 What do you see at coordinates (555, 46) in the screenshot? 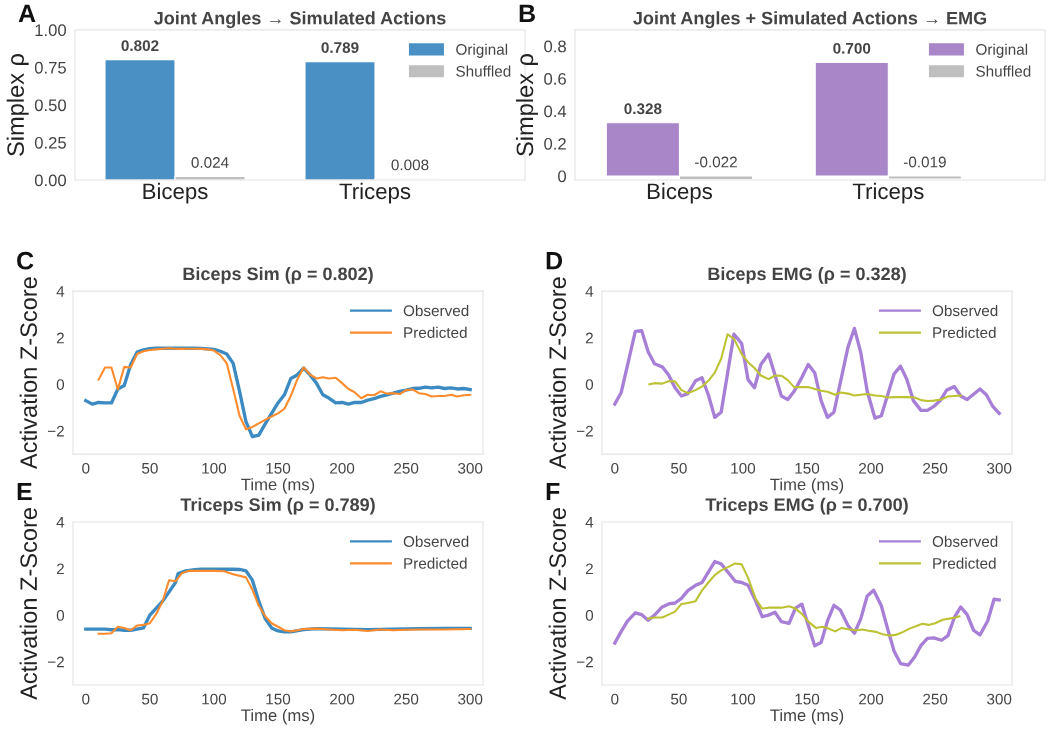
I see `y-tick-label: 0.8` at bounding box center [555, 46].